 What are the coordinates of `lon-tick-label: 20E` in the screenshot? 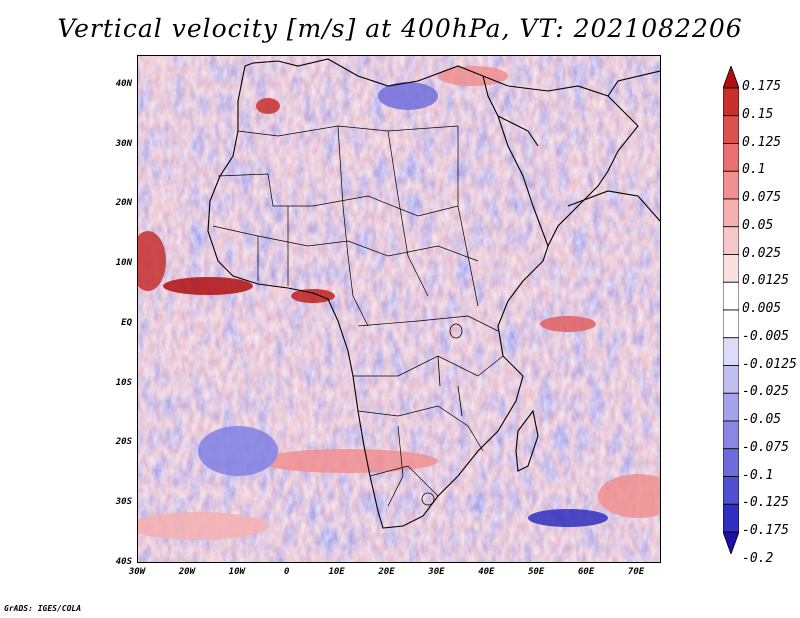 It's located at (386, 572).